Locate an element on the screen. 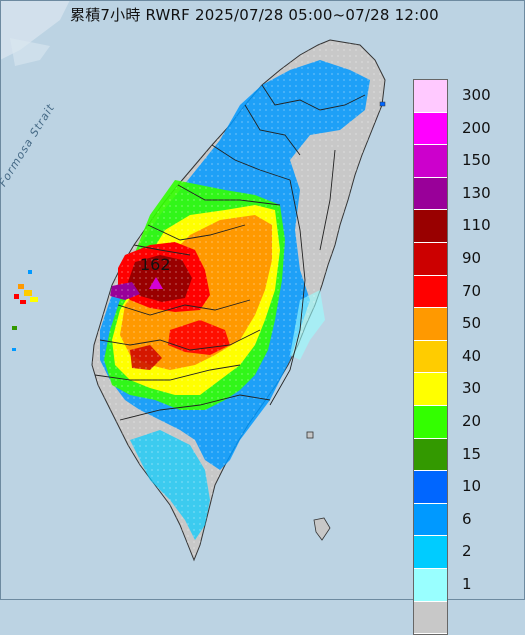  legend-label: 1 is located at coordinates (467, 584).